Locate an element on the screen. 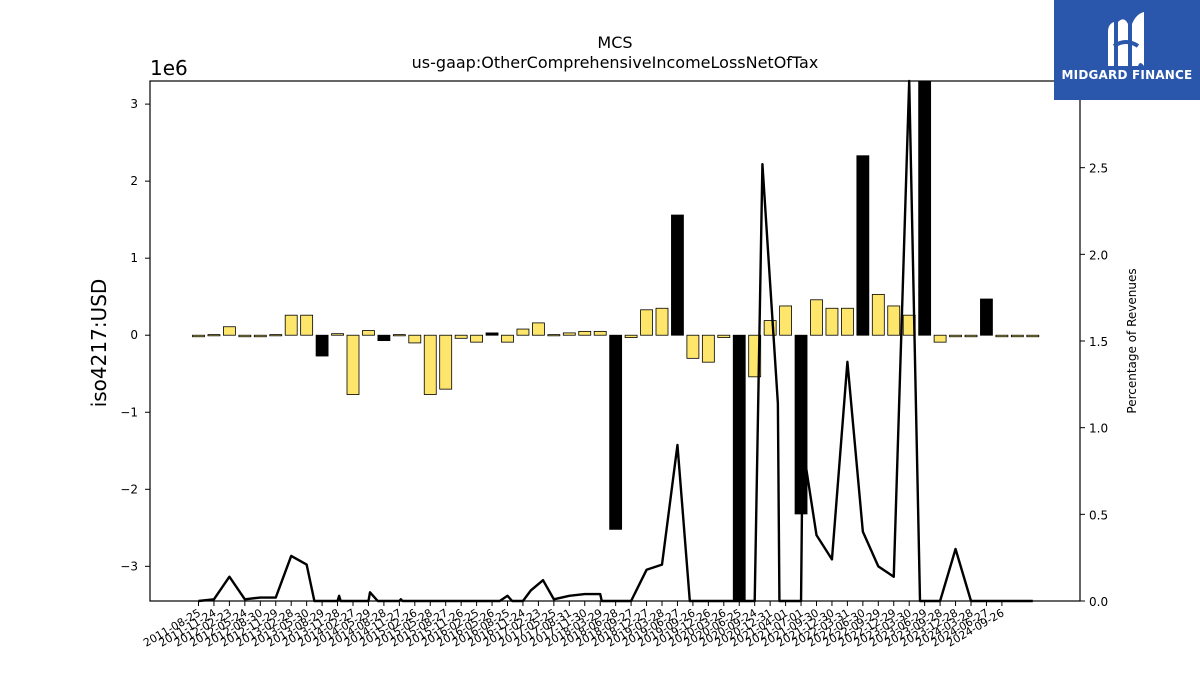 The image size is (1200, 675). y-tick-label: 1 is located at coordinates (134, 258).